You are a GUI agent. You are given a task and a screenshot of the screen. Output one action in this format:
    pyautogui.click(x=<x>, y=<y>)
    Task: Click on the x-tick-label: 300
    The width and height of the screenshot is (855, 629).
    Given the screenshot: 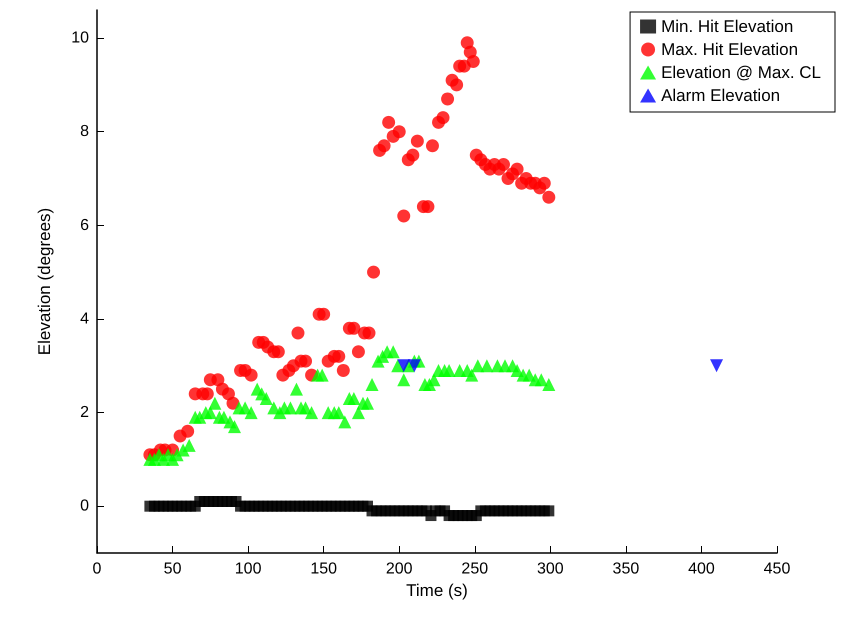 What is the action you would take?
    pyautogui.click(x=550, y=569)
    